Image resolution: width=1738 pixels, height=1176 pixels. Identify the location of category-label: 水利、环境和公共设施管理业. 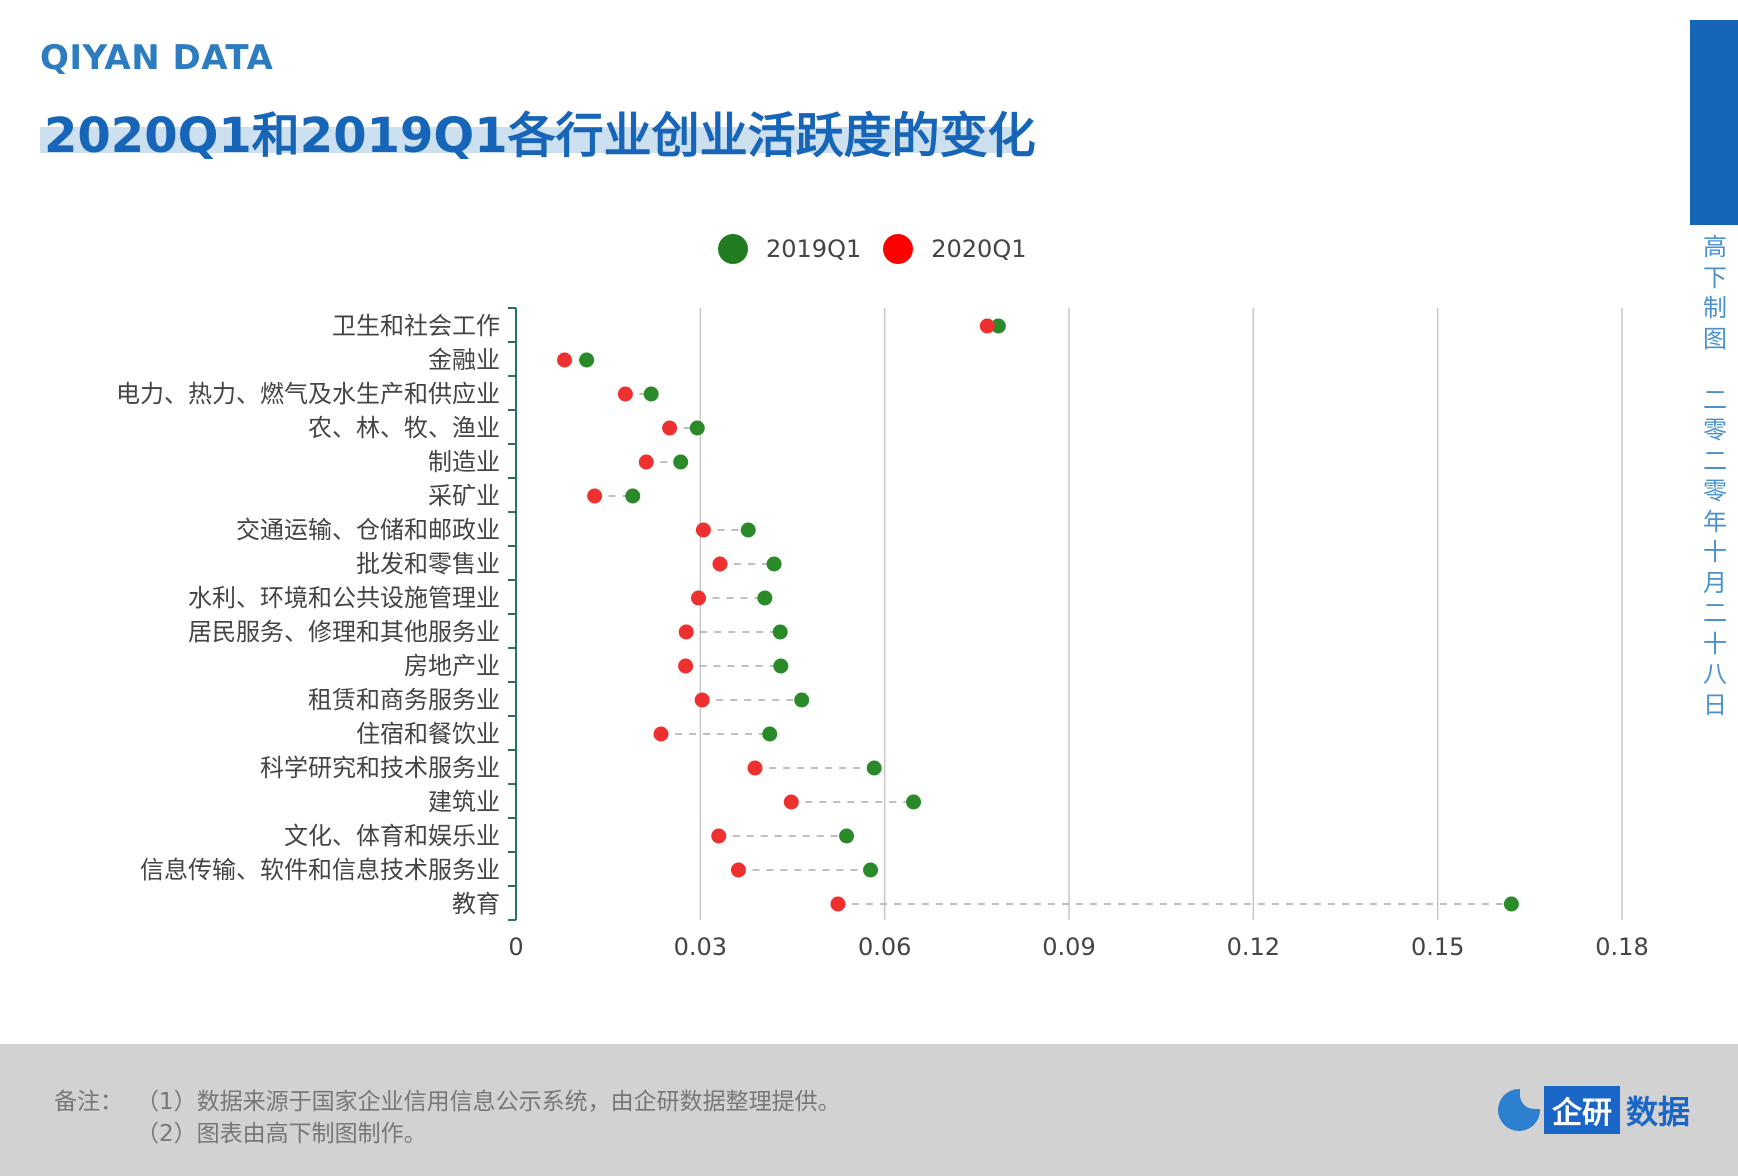
(344, 598).